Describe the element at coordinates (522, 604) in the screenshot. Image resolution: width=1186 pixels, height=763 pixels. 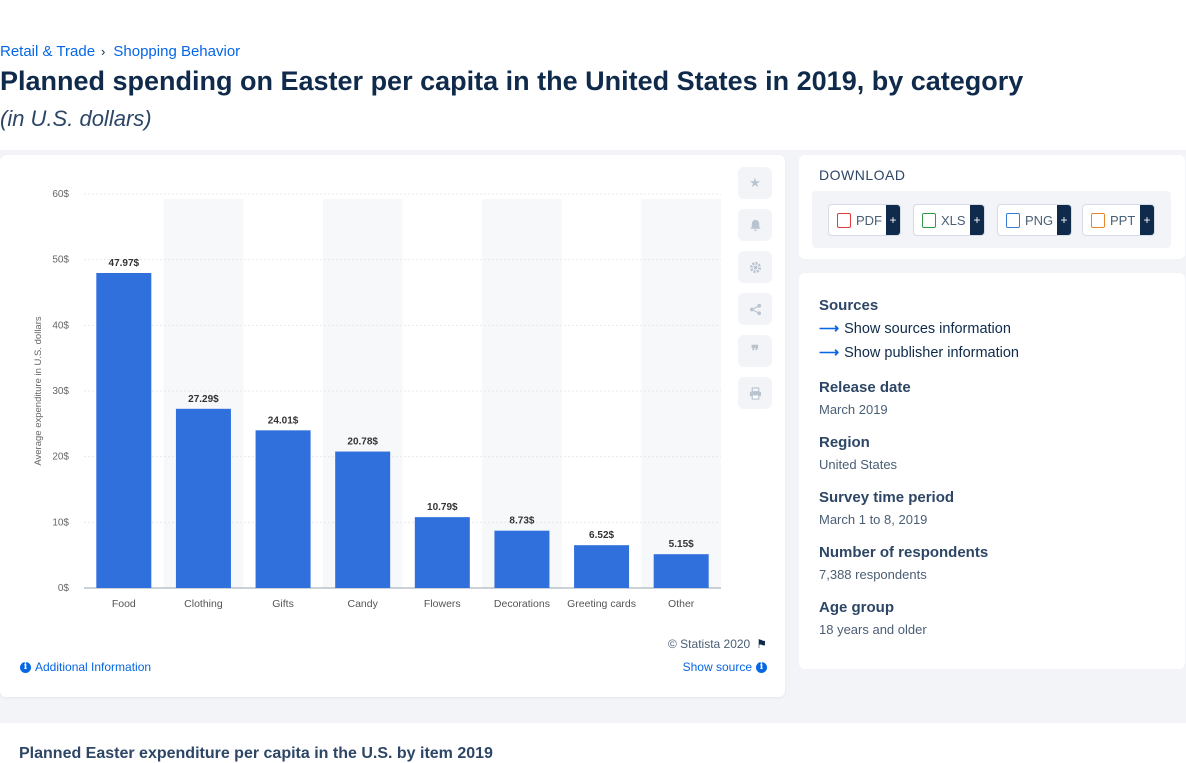
I see `x-tick-label: Decorations` at that location.